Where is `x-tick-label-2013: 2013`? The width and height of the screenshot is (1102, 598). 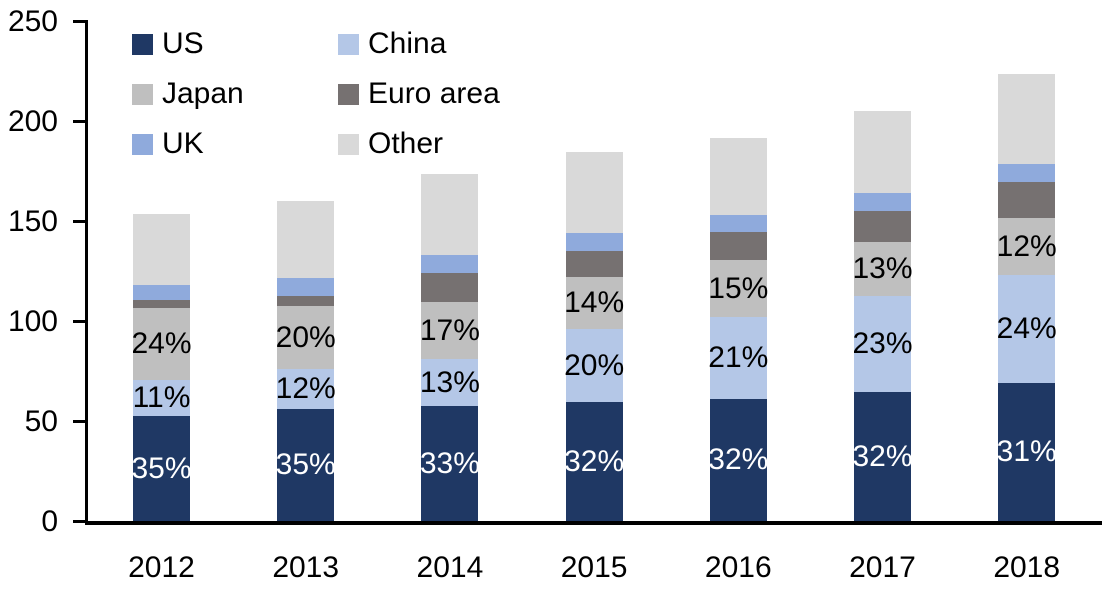
x-tick-label-2013: 2013 is located at coordinates (306, 567).